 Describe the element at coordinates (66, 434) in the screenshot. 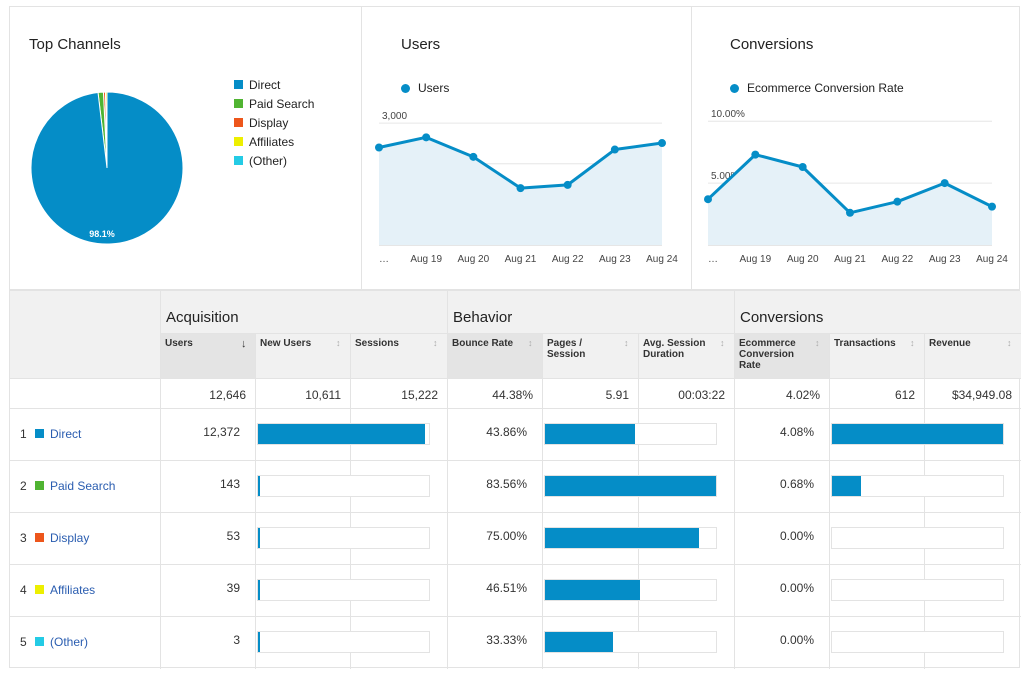

I see `channel-link: Direct` at that location.